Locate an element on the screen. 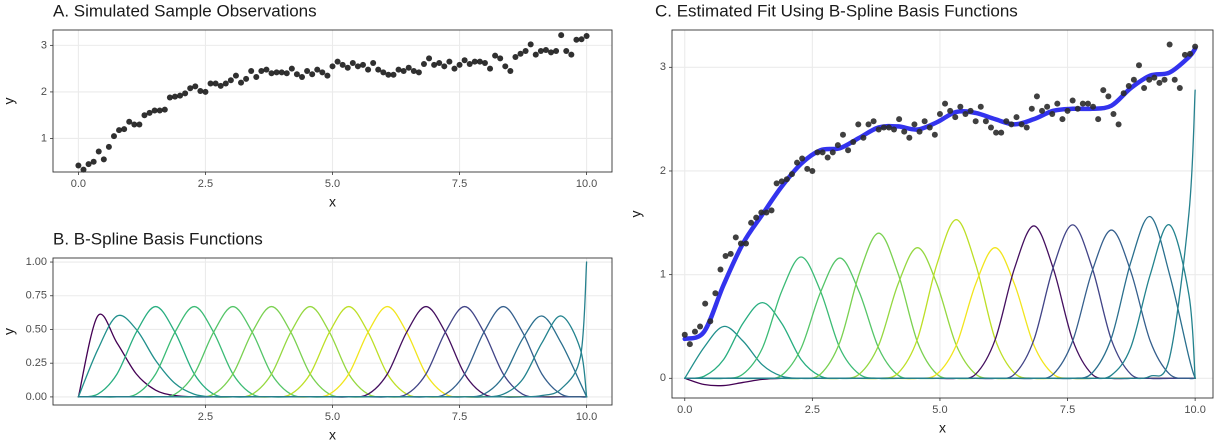 This screenshot has height=442, width=1225. x-tick-label: 7.5 is located at coordinates (459, 184).